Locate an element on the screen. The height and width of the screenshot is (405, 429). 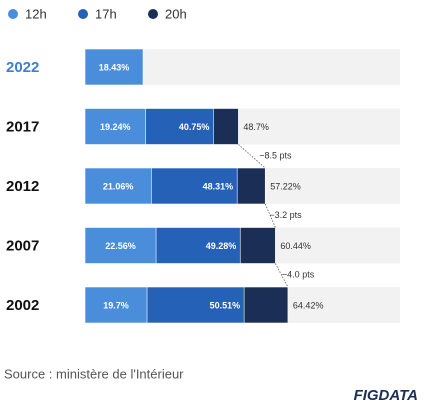
value-label: 19.7% is located at coordinates (116, 305).